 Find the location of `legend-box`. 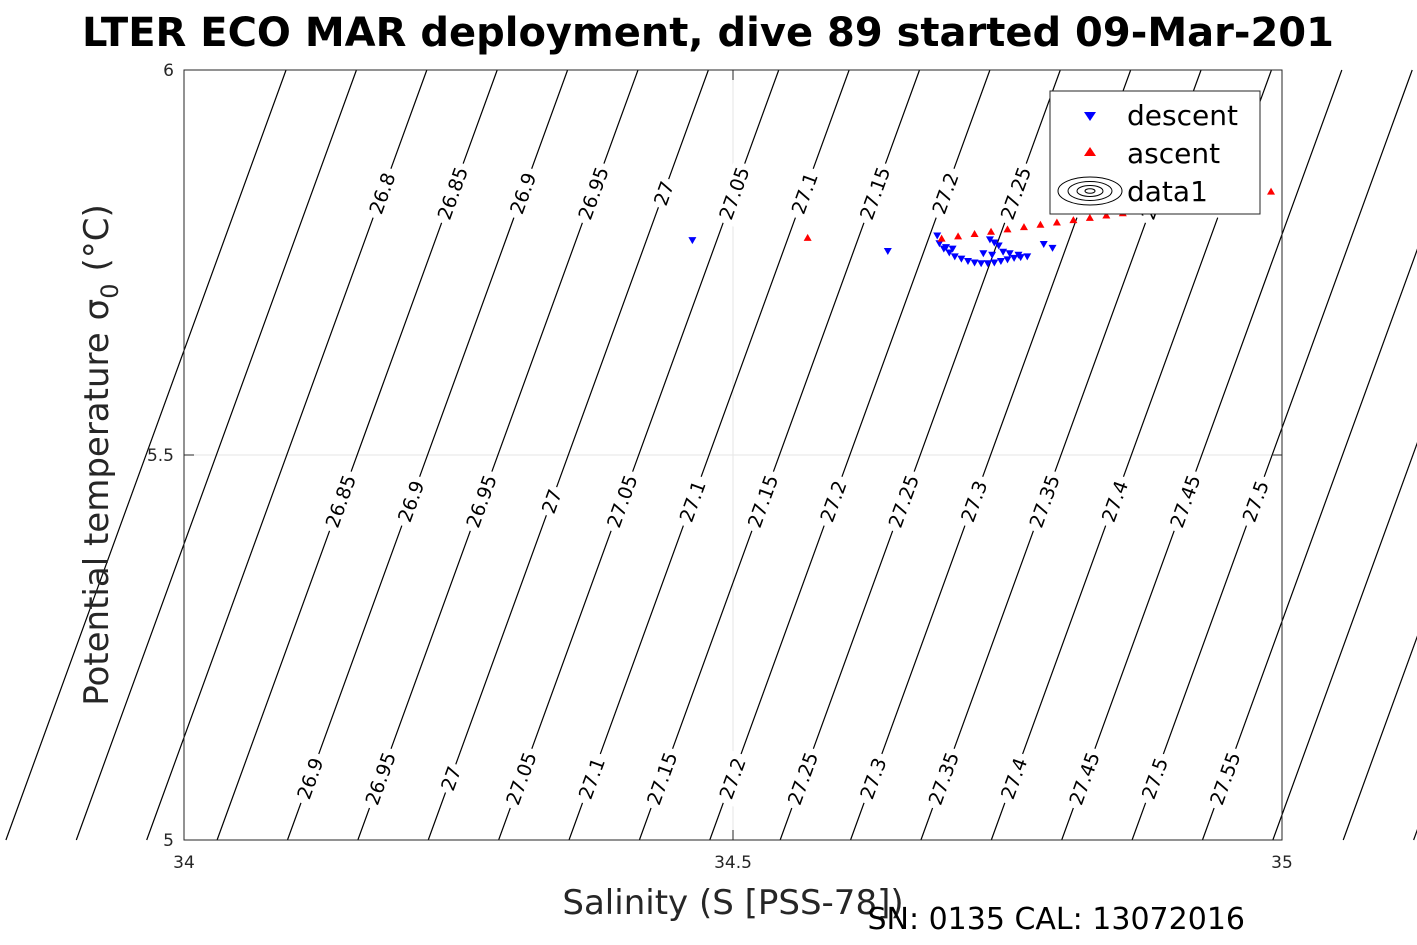

legend-box is located at coordinates (1155, 152).